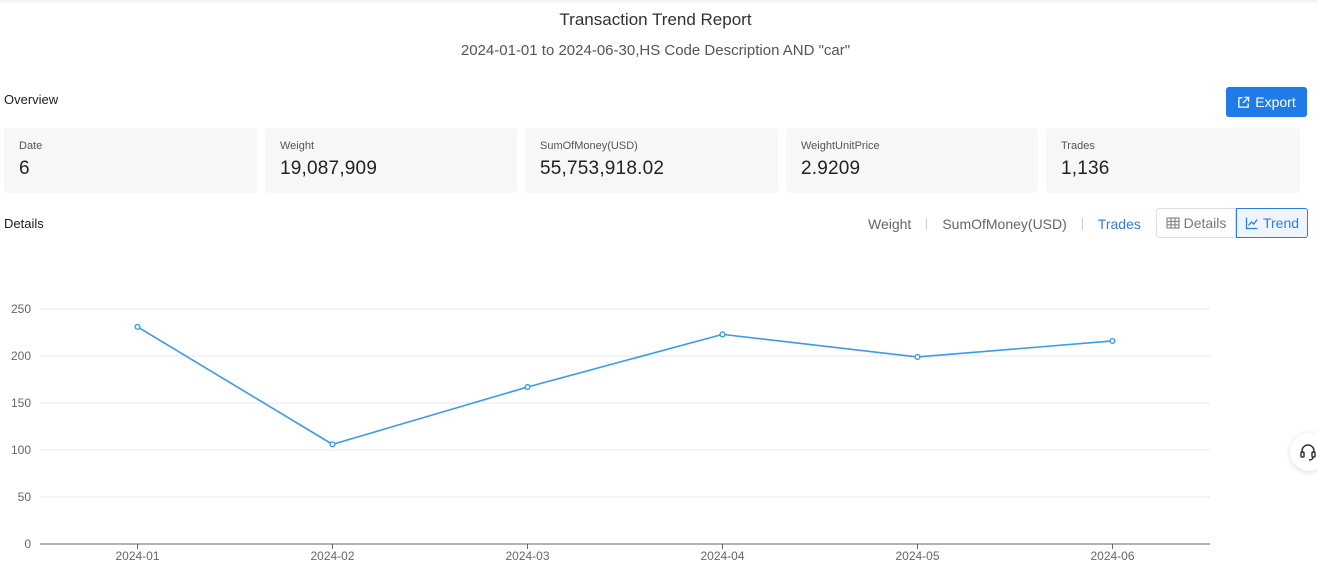 The image size is (1317, 578). What do you see at coordinates (1205, 223) in the screenshot?
I see `details-view-label: Details` at bounding box center [1205, 223].